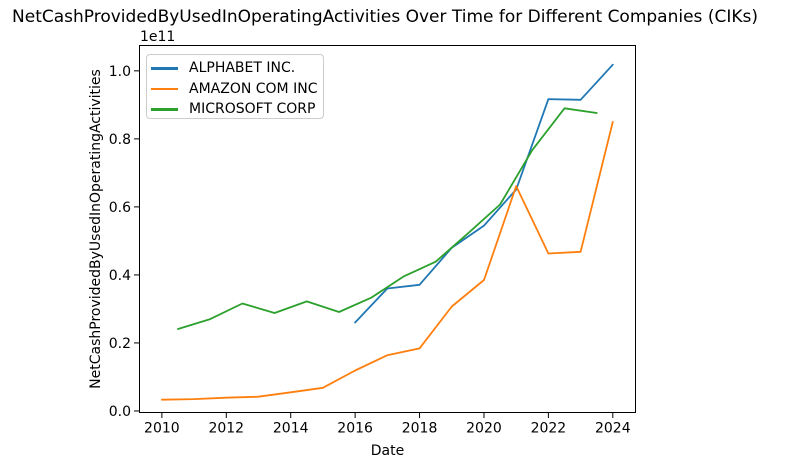 Image resolution: width=792 pixels, height=476 pixels. Describe the element at coordinates (253, 88) in the screenshot. I see `legend-label: AMAZON COM INC` at that location.